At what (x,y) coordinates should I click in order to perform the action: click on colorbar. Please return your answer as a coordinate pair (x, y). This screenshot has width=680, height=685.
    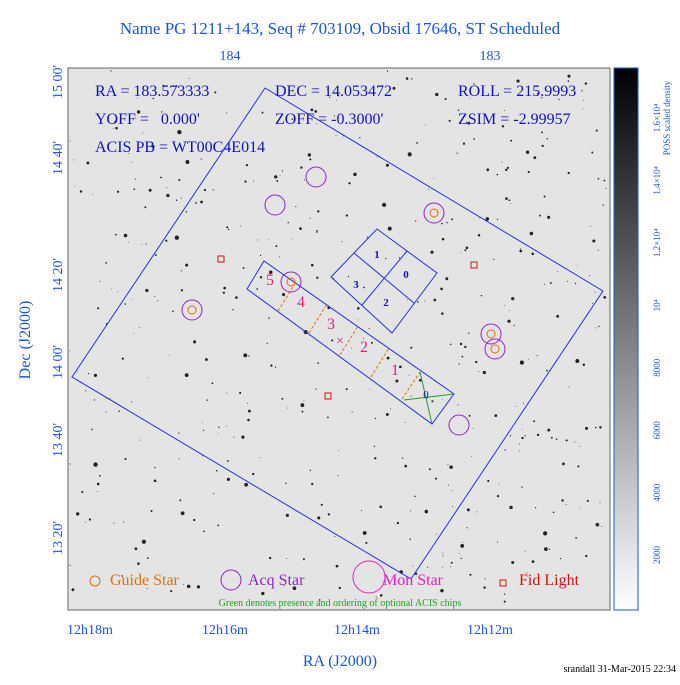
    Looking at the image, I should click on (626, 339).